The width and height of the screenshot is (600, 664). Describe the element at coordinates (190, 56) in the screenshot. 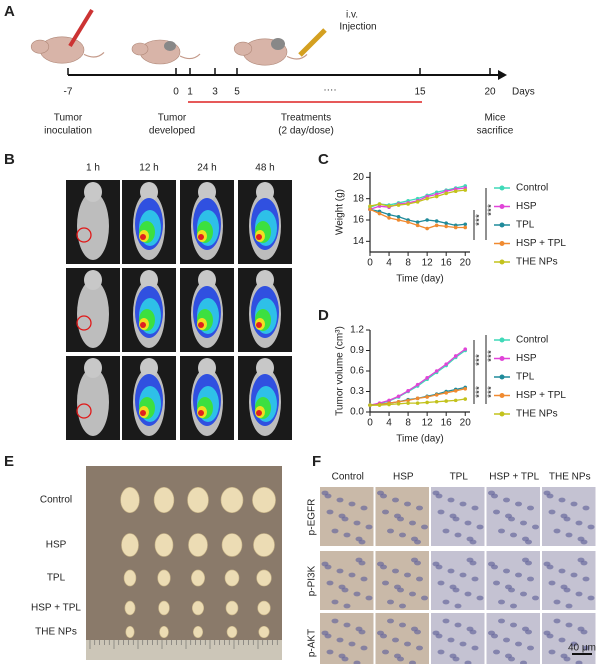

I see `mouse-tail` at that location.